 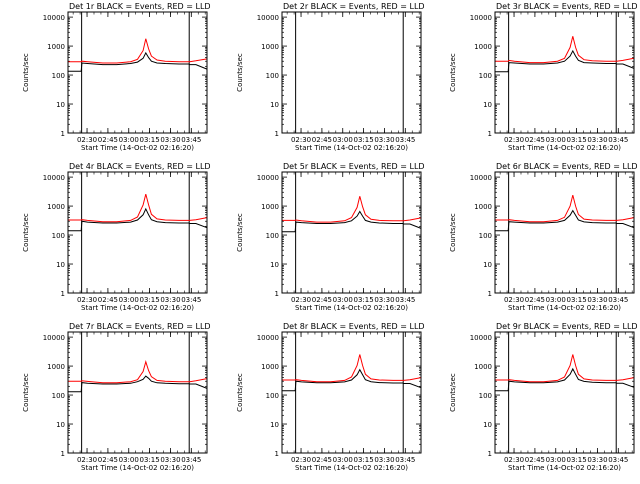 I want to click on panel-title: Det 6r BLACK = Events, RED = LLD, so click(x=567, y=166).